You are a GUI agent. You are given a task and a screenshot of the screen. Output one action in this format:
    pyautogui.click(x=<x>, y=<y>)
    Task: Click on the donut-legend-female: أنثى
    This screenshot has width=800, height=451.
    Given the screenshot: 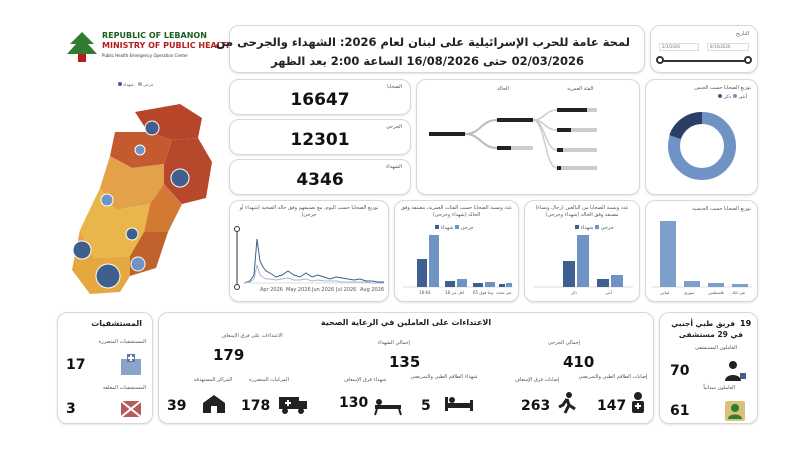 What is the action you would take?
    pyautogui.click(x=742, y=97)
    